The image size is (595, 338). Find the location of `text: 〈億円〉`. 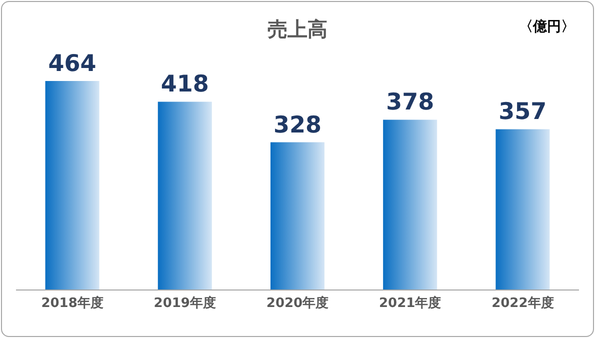

text: 〈億円〉 is located at coordinates (547, 27).